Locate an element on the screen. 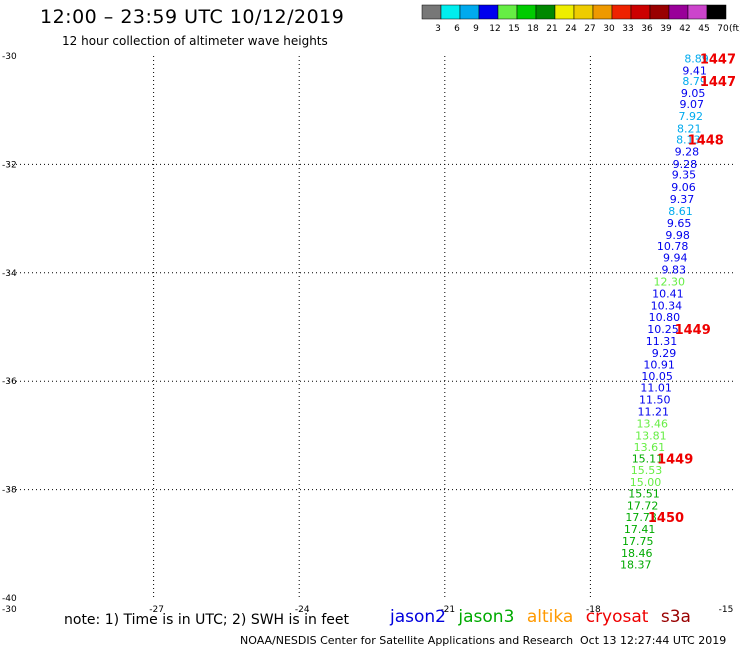 The width and height of the screenshot is (740, 650). wave-height-label: 15.53 is located at coordinates (647, 470).